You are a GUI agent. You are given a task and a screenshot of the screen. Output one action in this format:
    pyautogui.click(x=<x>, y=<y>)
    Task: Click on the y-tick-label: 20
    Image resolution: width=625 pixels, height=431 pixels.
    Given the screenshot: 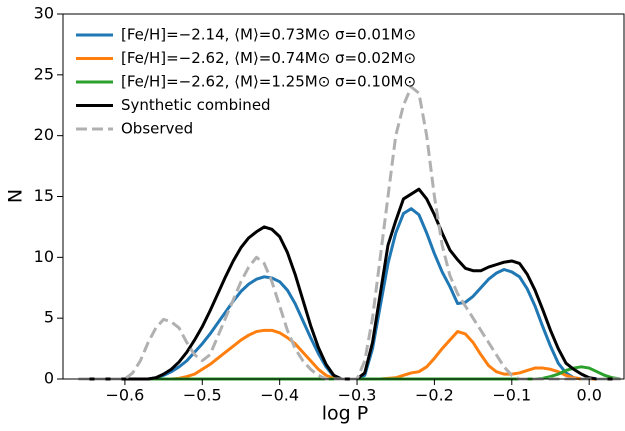 What is the action you would take?
    pyautogui.click(x=44, y=134)
    